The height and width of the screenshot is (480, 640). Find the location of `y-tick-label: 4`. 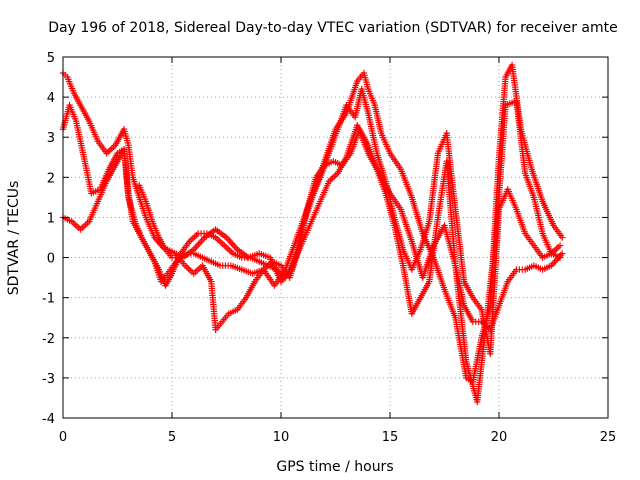

y-tick-label: 4 is located at coordinates (51, 98).